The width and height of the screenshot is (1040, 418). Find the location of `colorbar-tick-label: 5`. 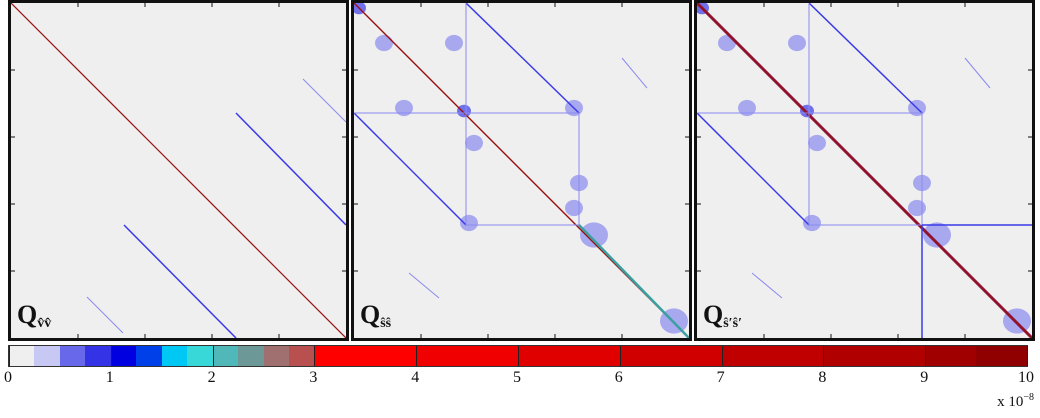

colorbar-tick-label: 5 is located at coordinates (517, 377).